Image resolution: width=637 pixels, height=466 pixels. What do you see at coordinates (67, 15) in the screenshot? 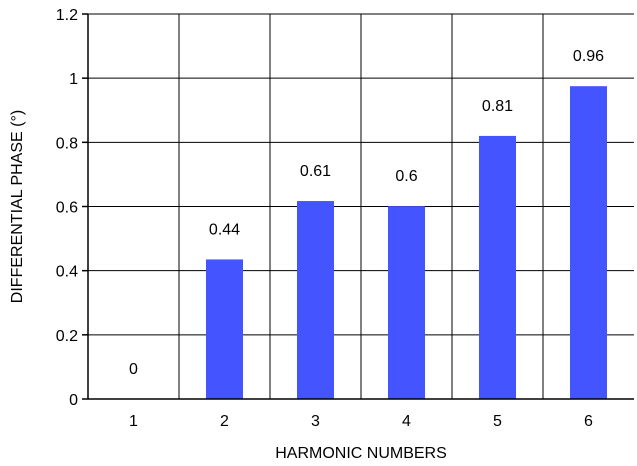
I see `y-tick-label: 1.2` at bounding box center [67, 15].